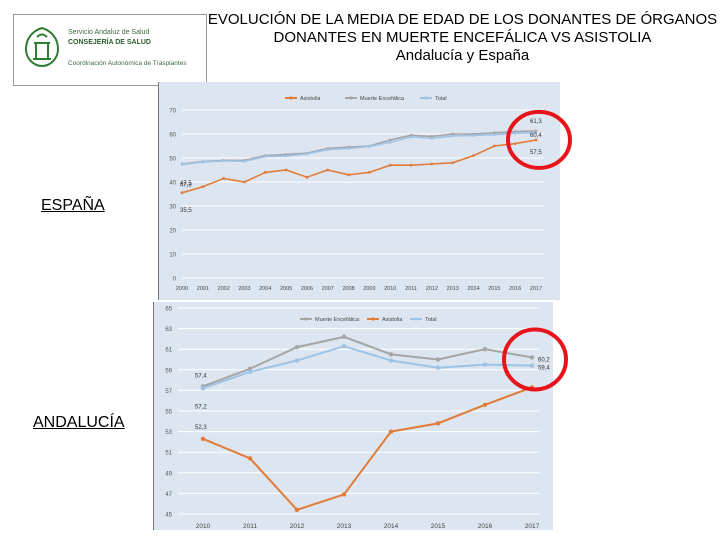 This screenshot has width=720, height=540. Describe the element at coordinates (109, 32) in the screenshot. I see `logo-line-servicio: Servicio Andaluz de Salud` at that location.